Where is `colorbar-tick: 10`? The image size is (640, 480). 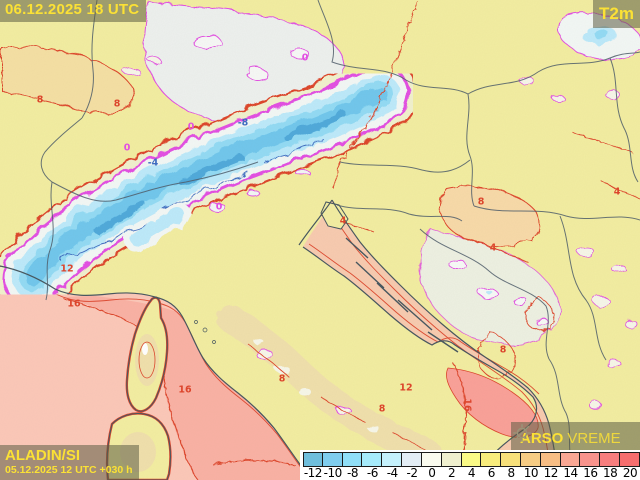
colorbar-tick: 10 is located at coordinates (531, 473).